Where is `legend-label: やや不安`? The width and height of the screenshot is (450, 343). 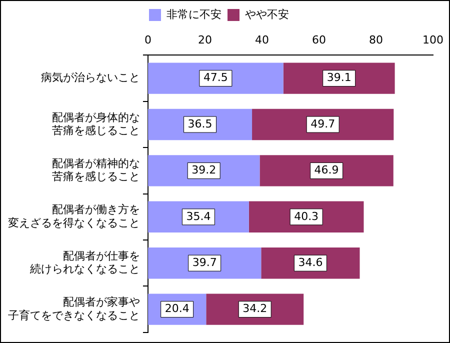 legend-label: やや不安 is located at coordinates (267, 14).